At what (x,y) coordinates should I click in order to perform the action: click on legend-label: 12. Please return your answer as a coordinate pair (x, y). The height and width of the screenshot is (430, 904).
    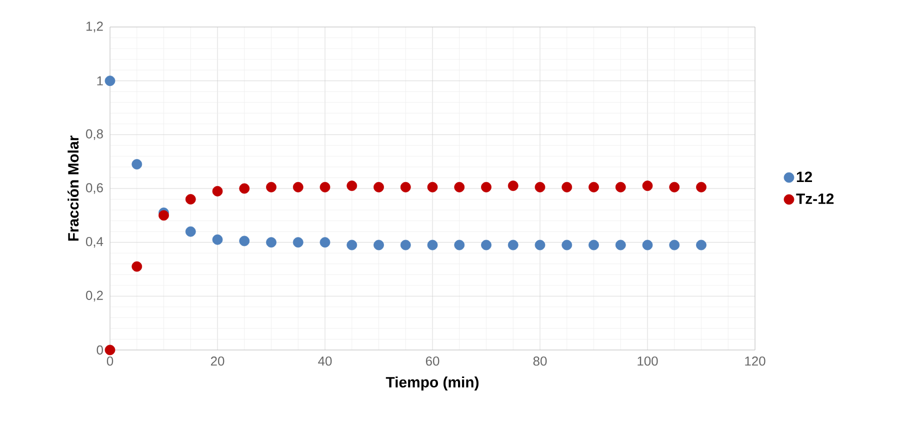
    Looking at the image, I should click on (804, 177).